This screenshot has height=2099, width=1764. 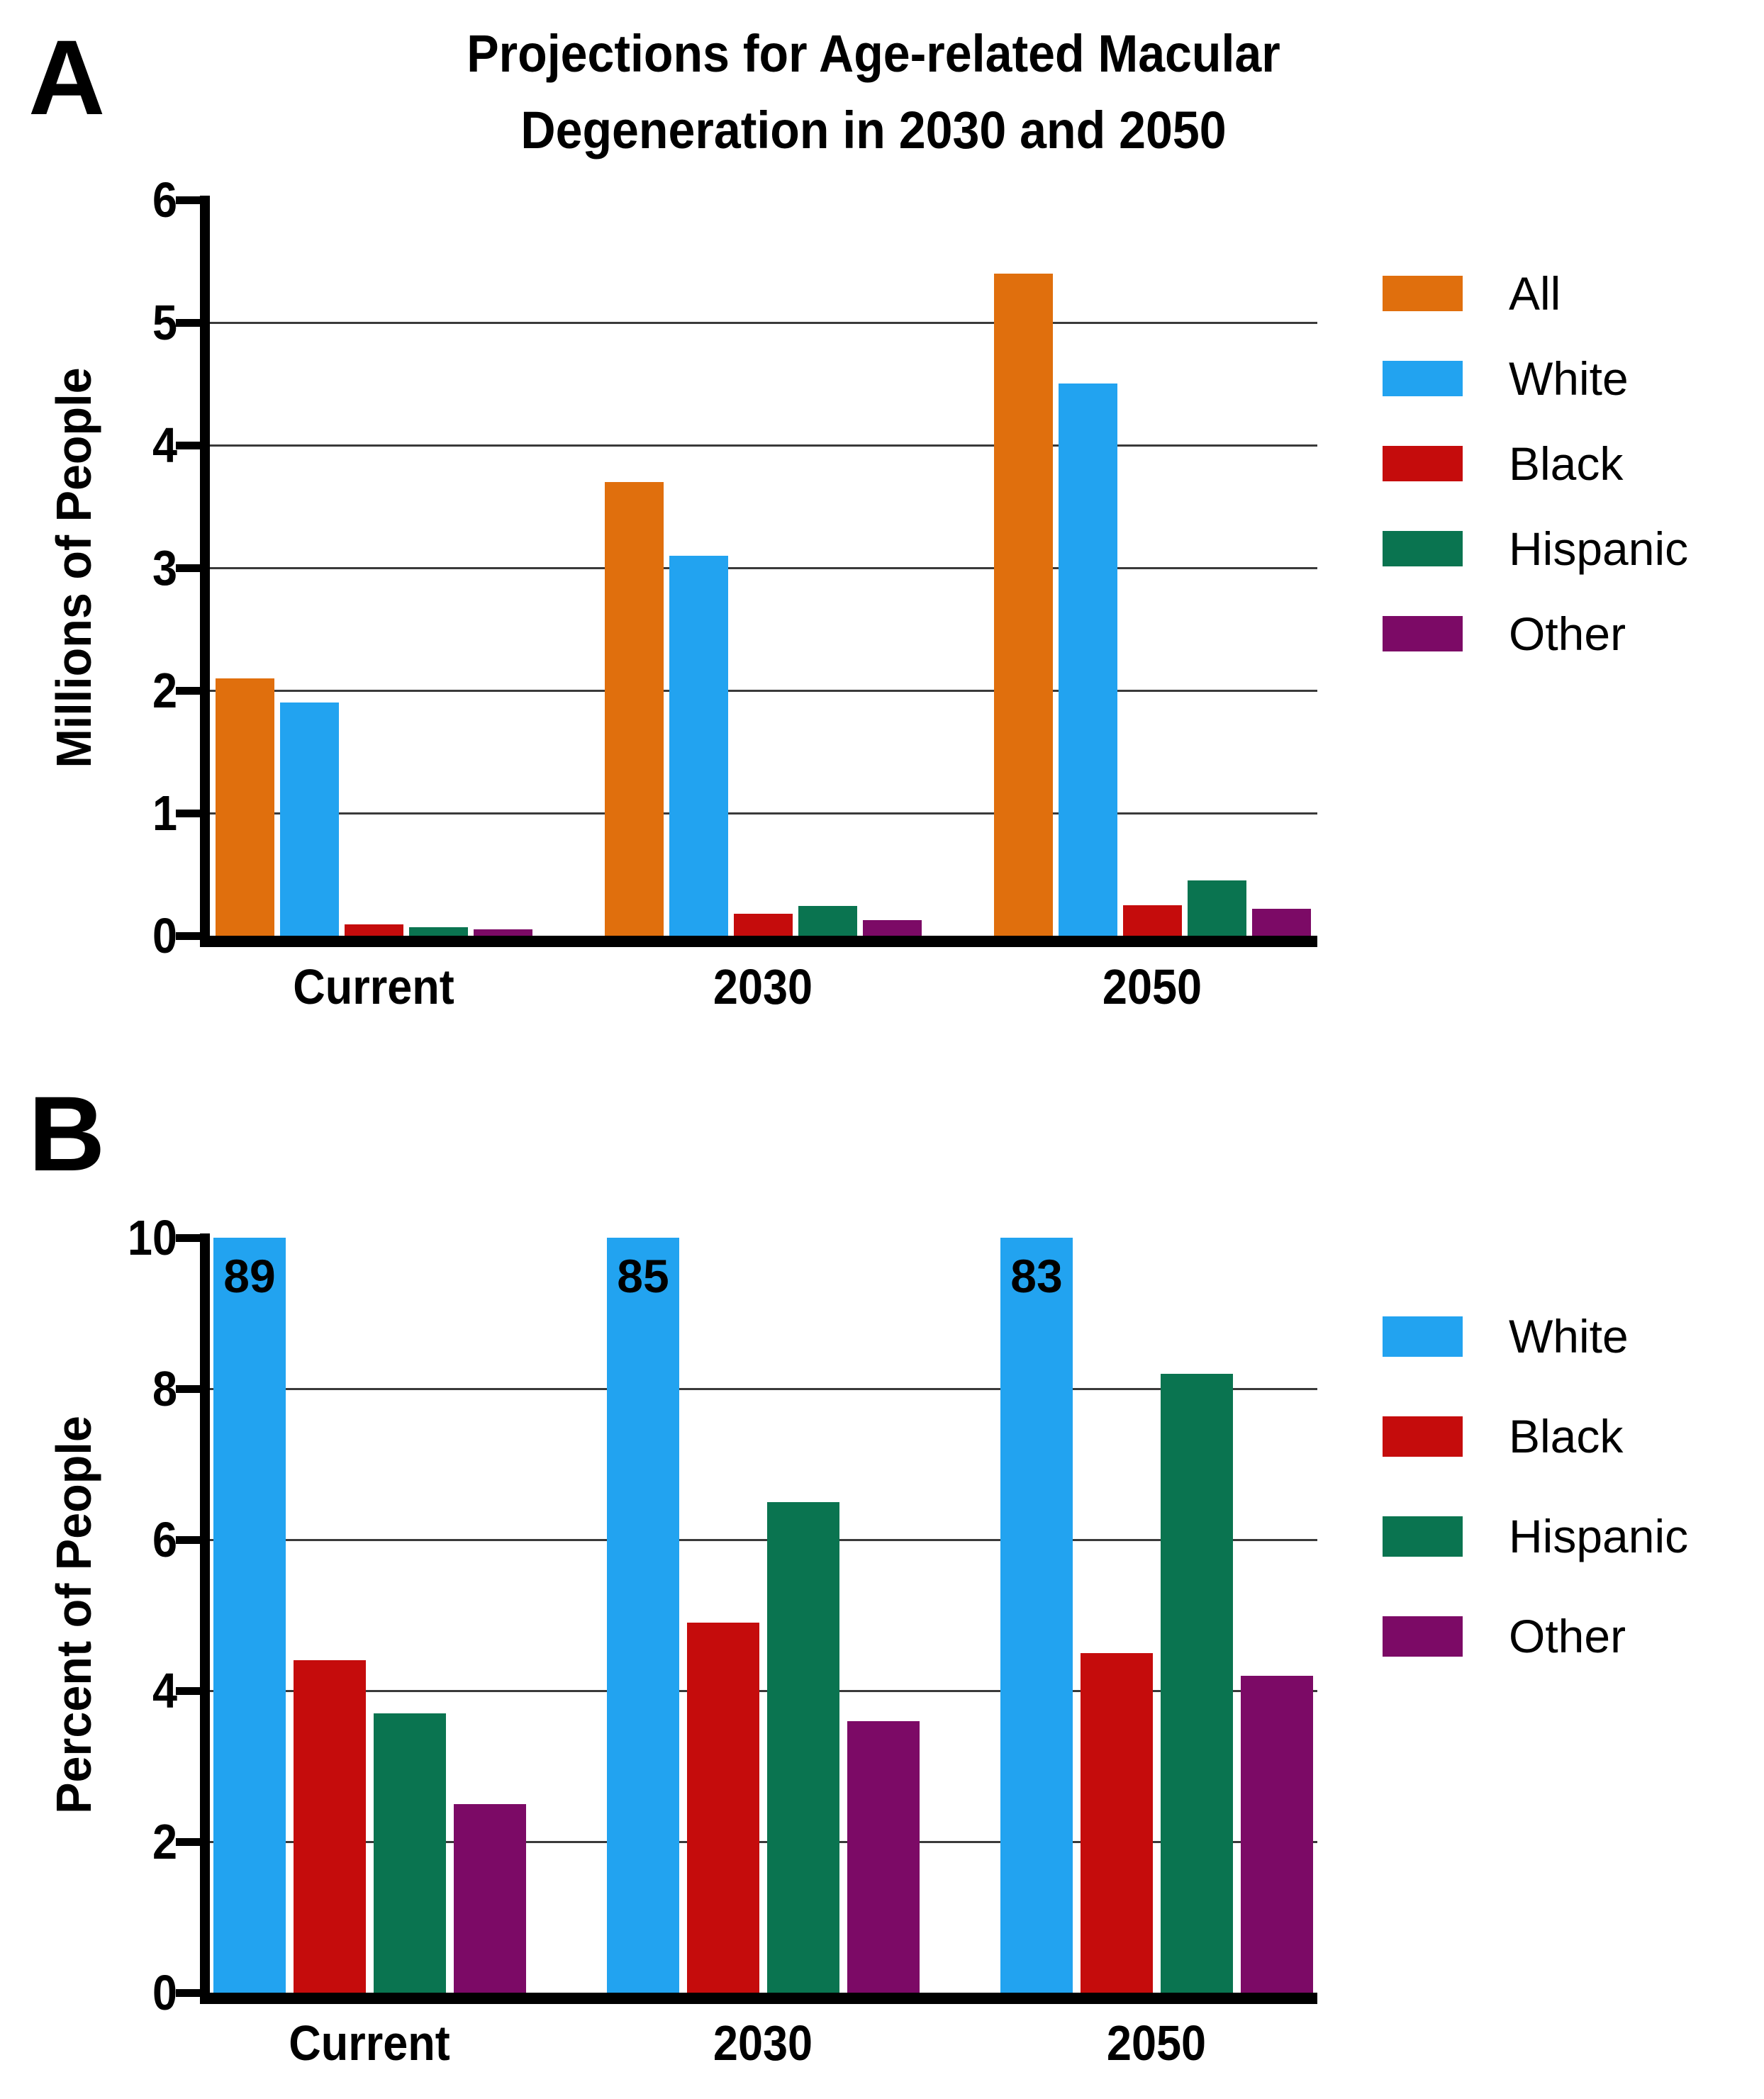 What do you see at coordinates (152, 1237) in the screenshot?
I see `y-tick-label-10: 10` at bounding box center [152, 1237].